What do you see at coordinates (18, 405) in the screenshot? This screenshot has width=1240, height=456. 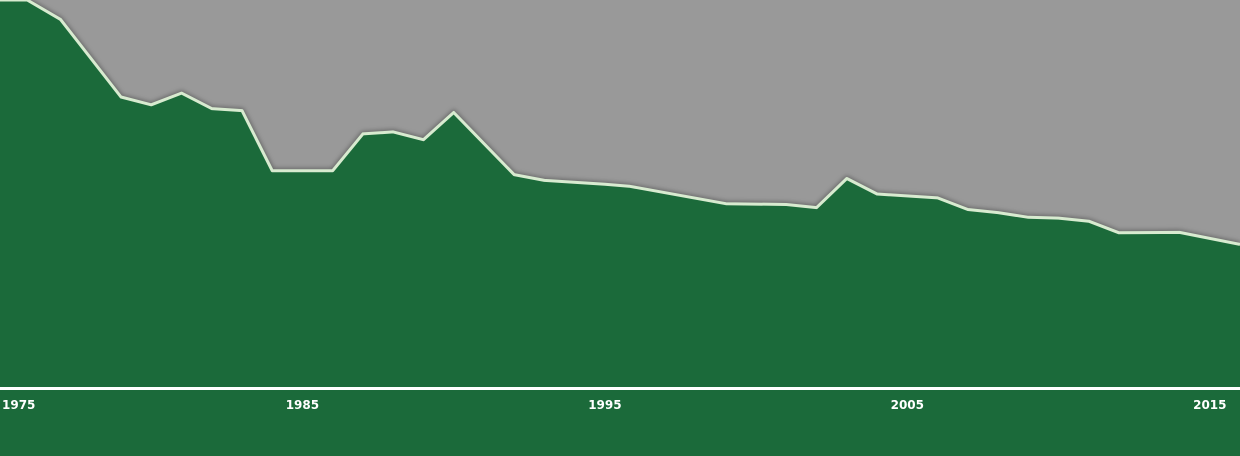 I see `x-tick-label: 1975` at bounding box center [18, 405].